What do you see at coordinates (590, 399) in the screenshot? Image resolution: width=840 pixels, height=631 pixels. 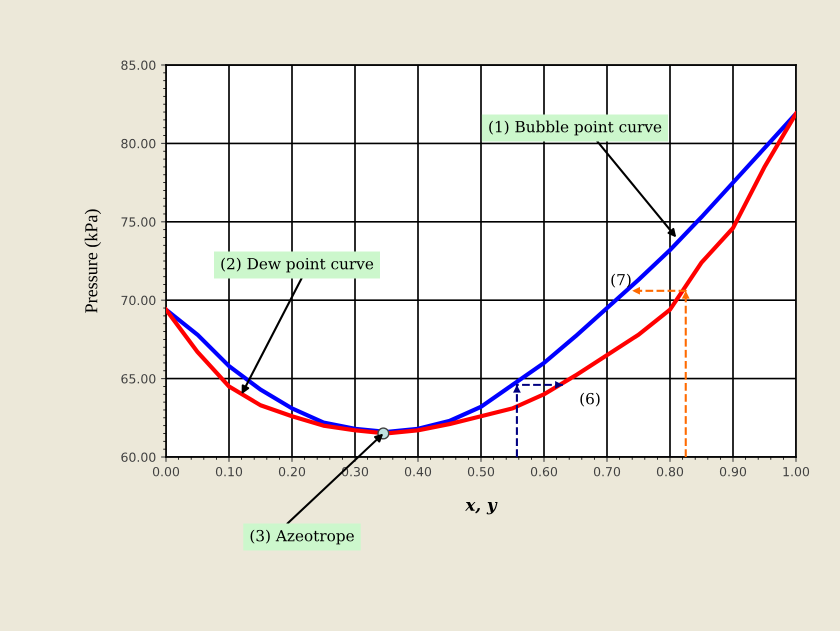 I see `annotation: (6)` at bounding box center [590, 399].